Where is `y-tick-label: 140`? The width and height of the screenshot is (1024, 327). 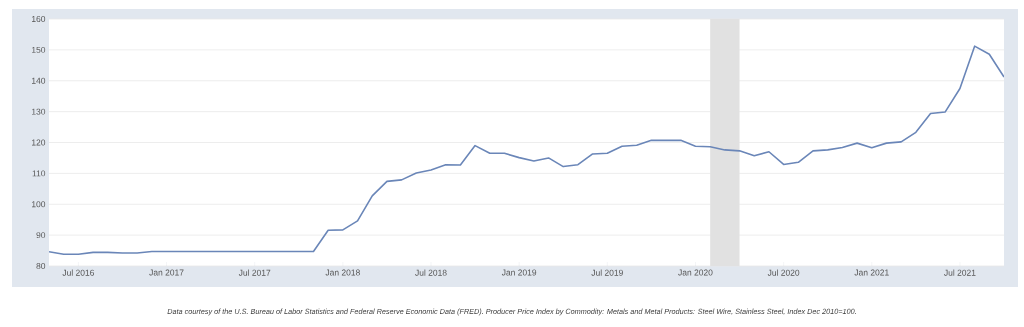 y-tick-label: 140 is located at coordinates (39, 80).